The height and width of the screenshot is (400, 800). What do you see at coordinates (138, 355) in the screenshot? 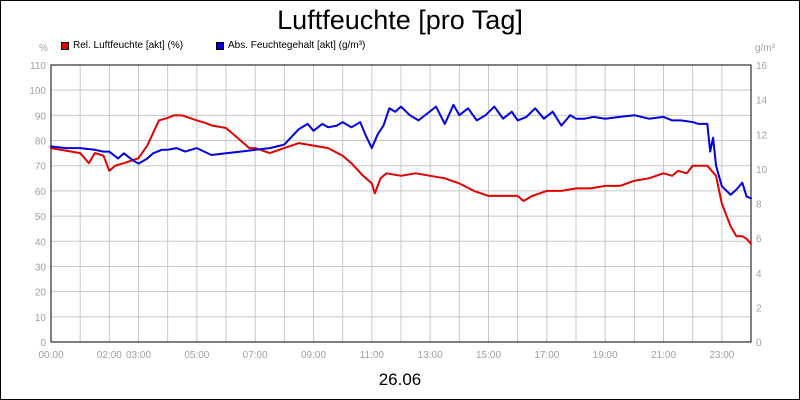
I see `x-tick-label: 03:00` at bounding box center [138, 355].